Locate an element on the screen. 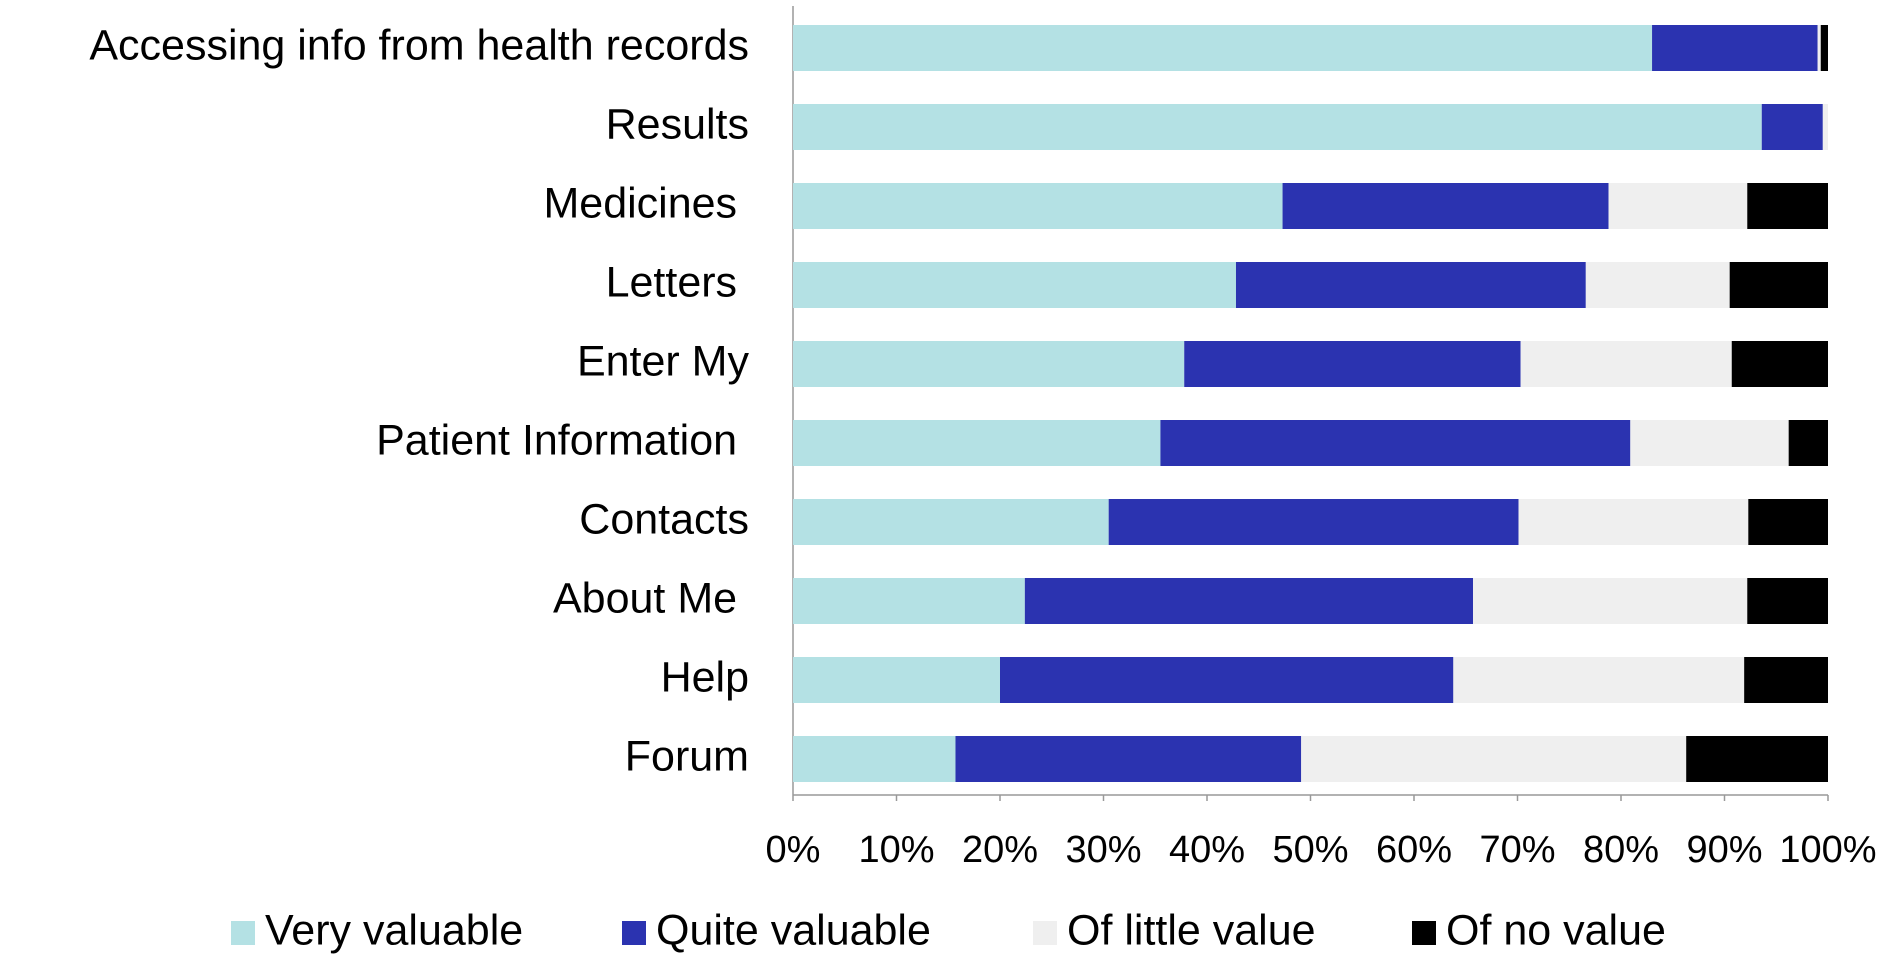 This screenshot has width=1885, height=961. y-tick-label: Enter My is located at coordinates (663, 361).